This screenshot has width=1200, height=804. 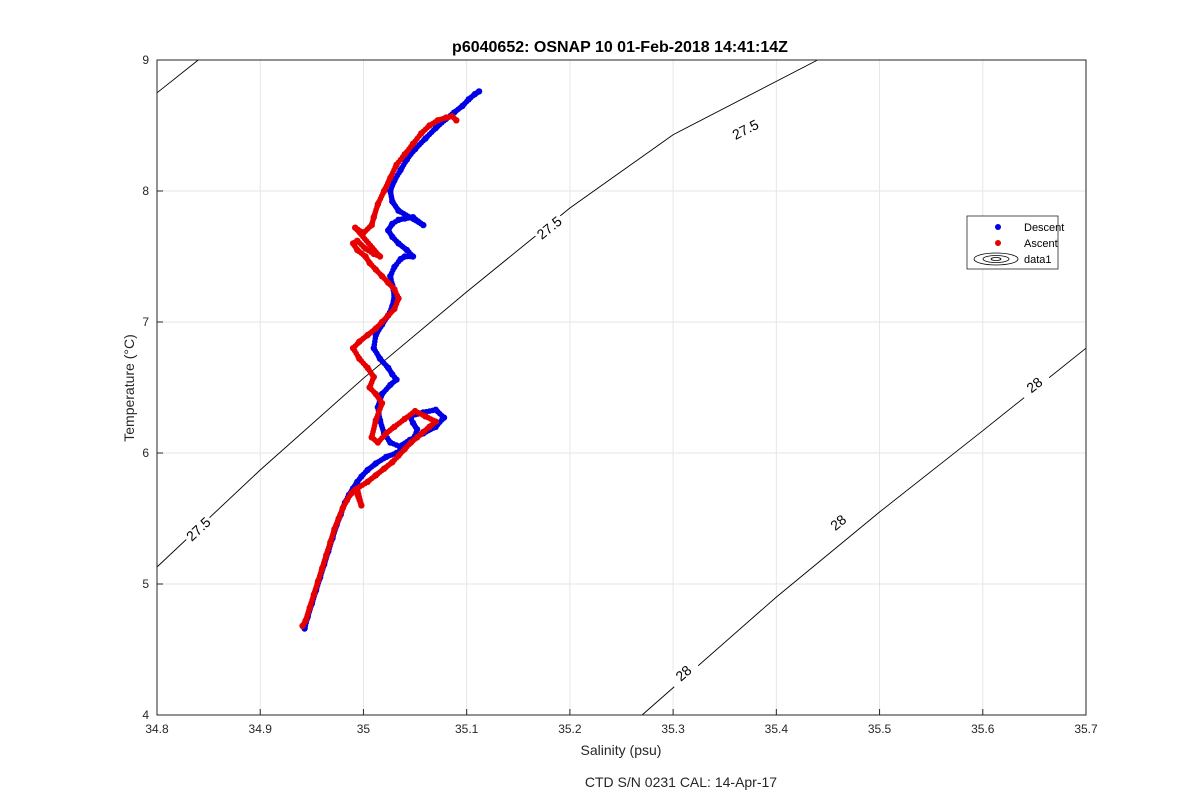 I want to click on legend-contour-icon, so click(x=996, y=259).